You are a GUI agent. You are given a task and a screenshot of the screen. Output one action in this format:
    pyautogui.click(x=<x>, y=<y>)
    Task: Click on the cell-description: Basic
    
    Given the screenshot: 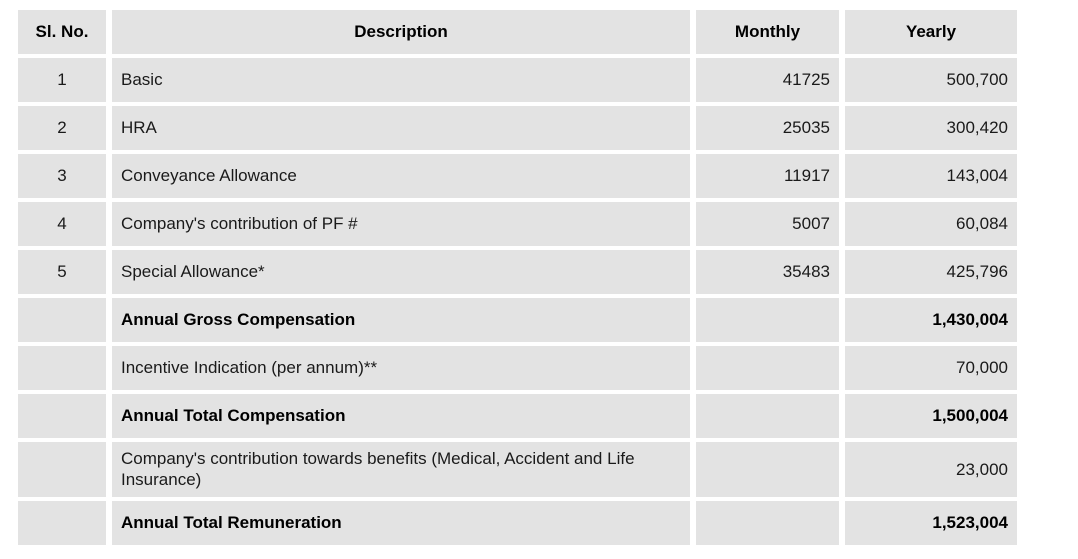 What is the action you would take?
    pyautogui.click(x=401, y=80)
    